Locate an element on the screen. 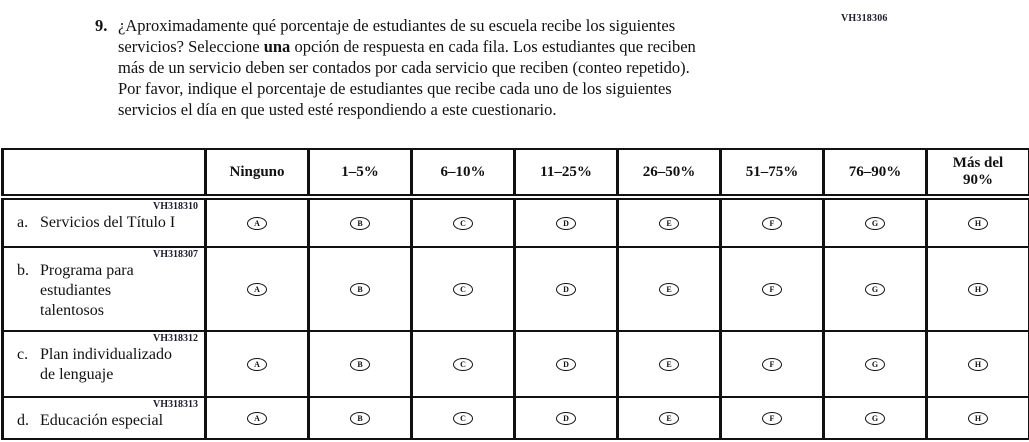  row-label: d. Educación especial is located at coordinates (102, 421).